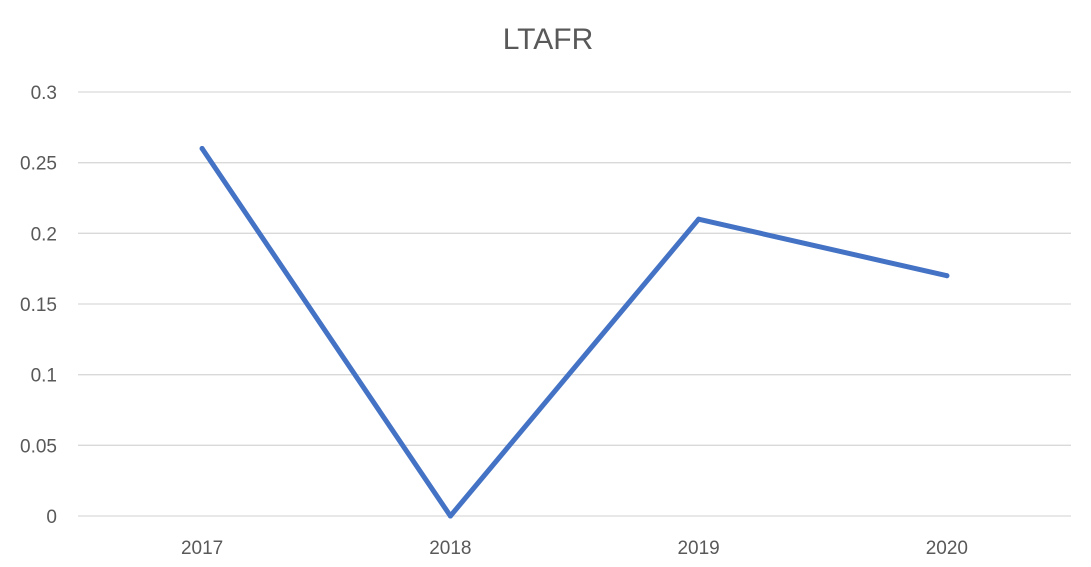 The height and width of the screenshot is (567, 1091). I want to click on x-tick-label: 2017, so click(202, 548).